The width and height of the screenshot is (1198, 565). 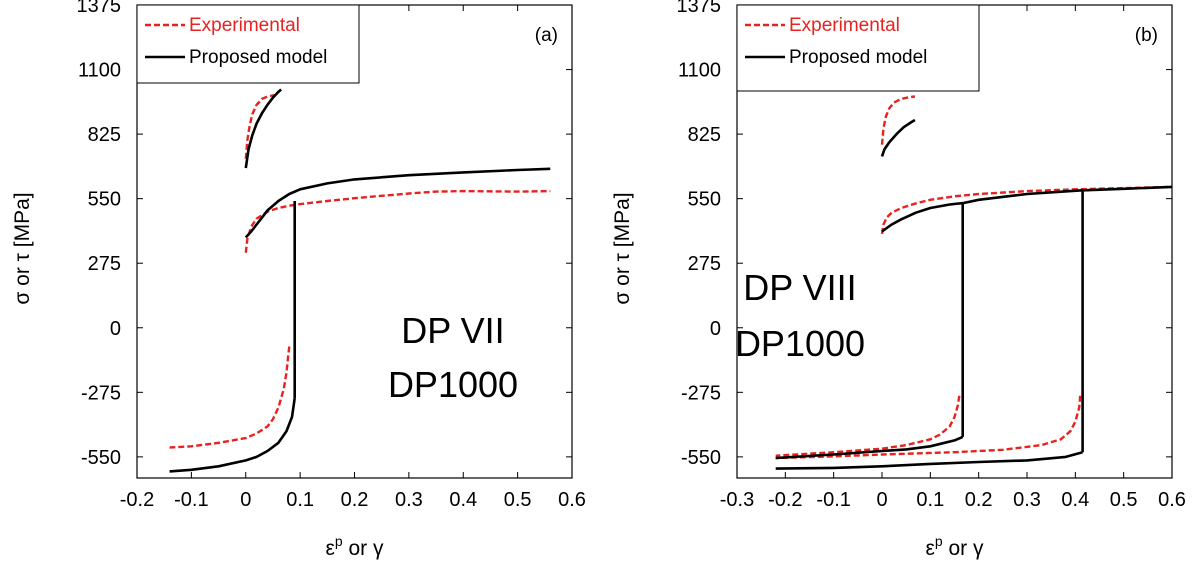 What do you see at coordinates (244, 25) in the screenshot?
I see `panel-a-legend-label: Experimental` at bounding box center [244, 25].